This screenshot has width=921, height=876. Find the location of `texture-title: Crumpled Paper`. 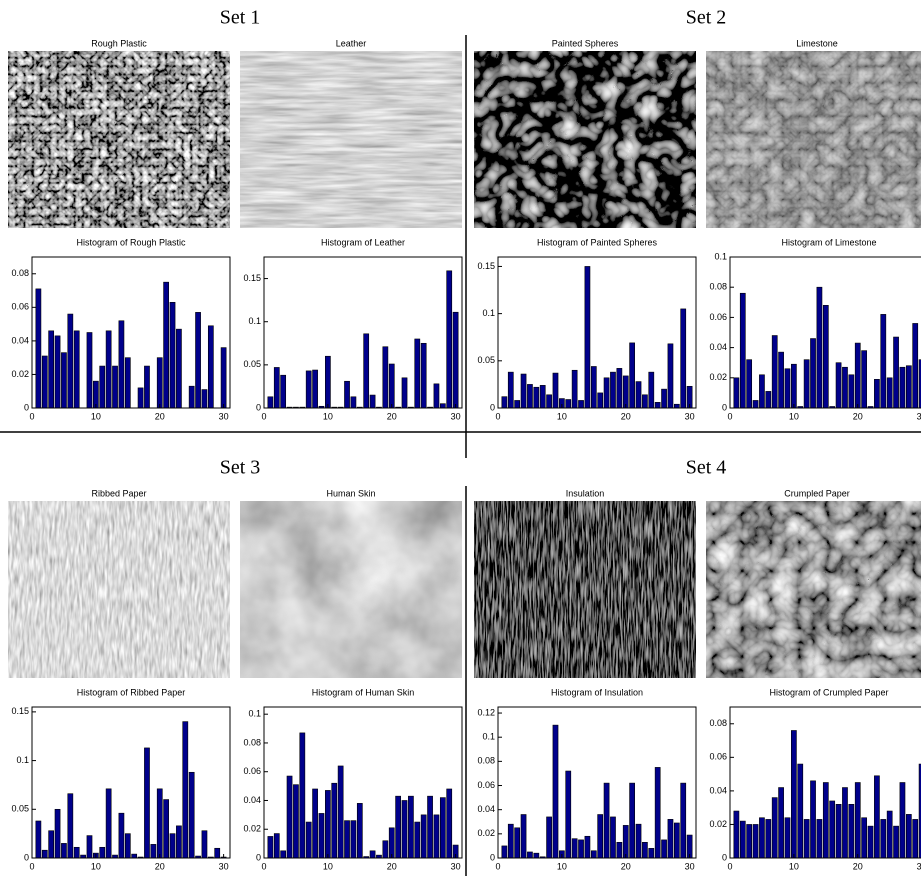

texture-title: Crumpled Paper is located at coordinates (817, 493).